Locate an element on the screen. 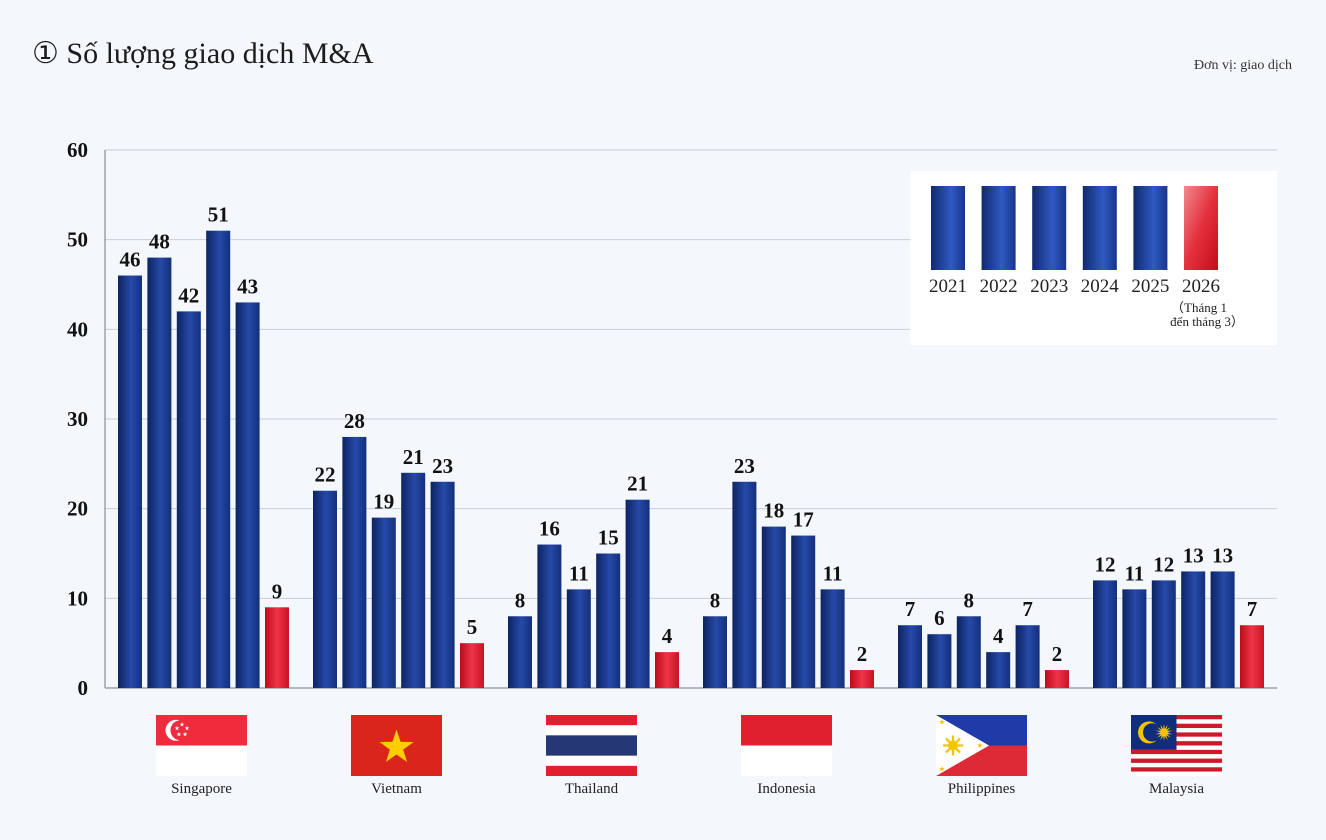 This screenshot has width=1326, height=840. bar-indonesia-2021 is located at coordinates (715, 652).